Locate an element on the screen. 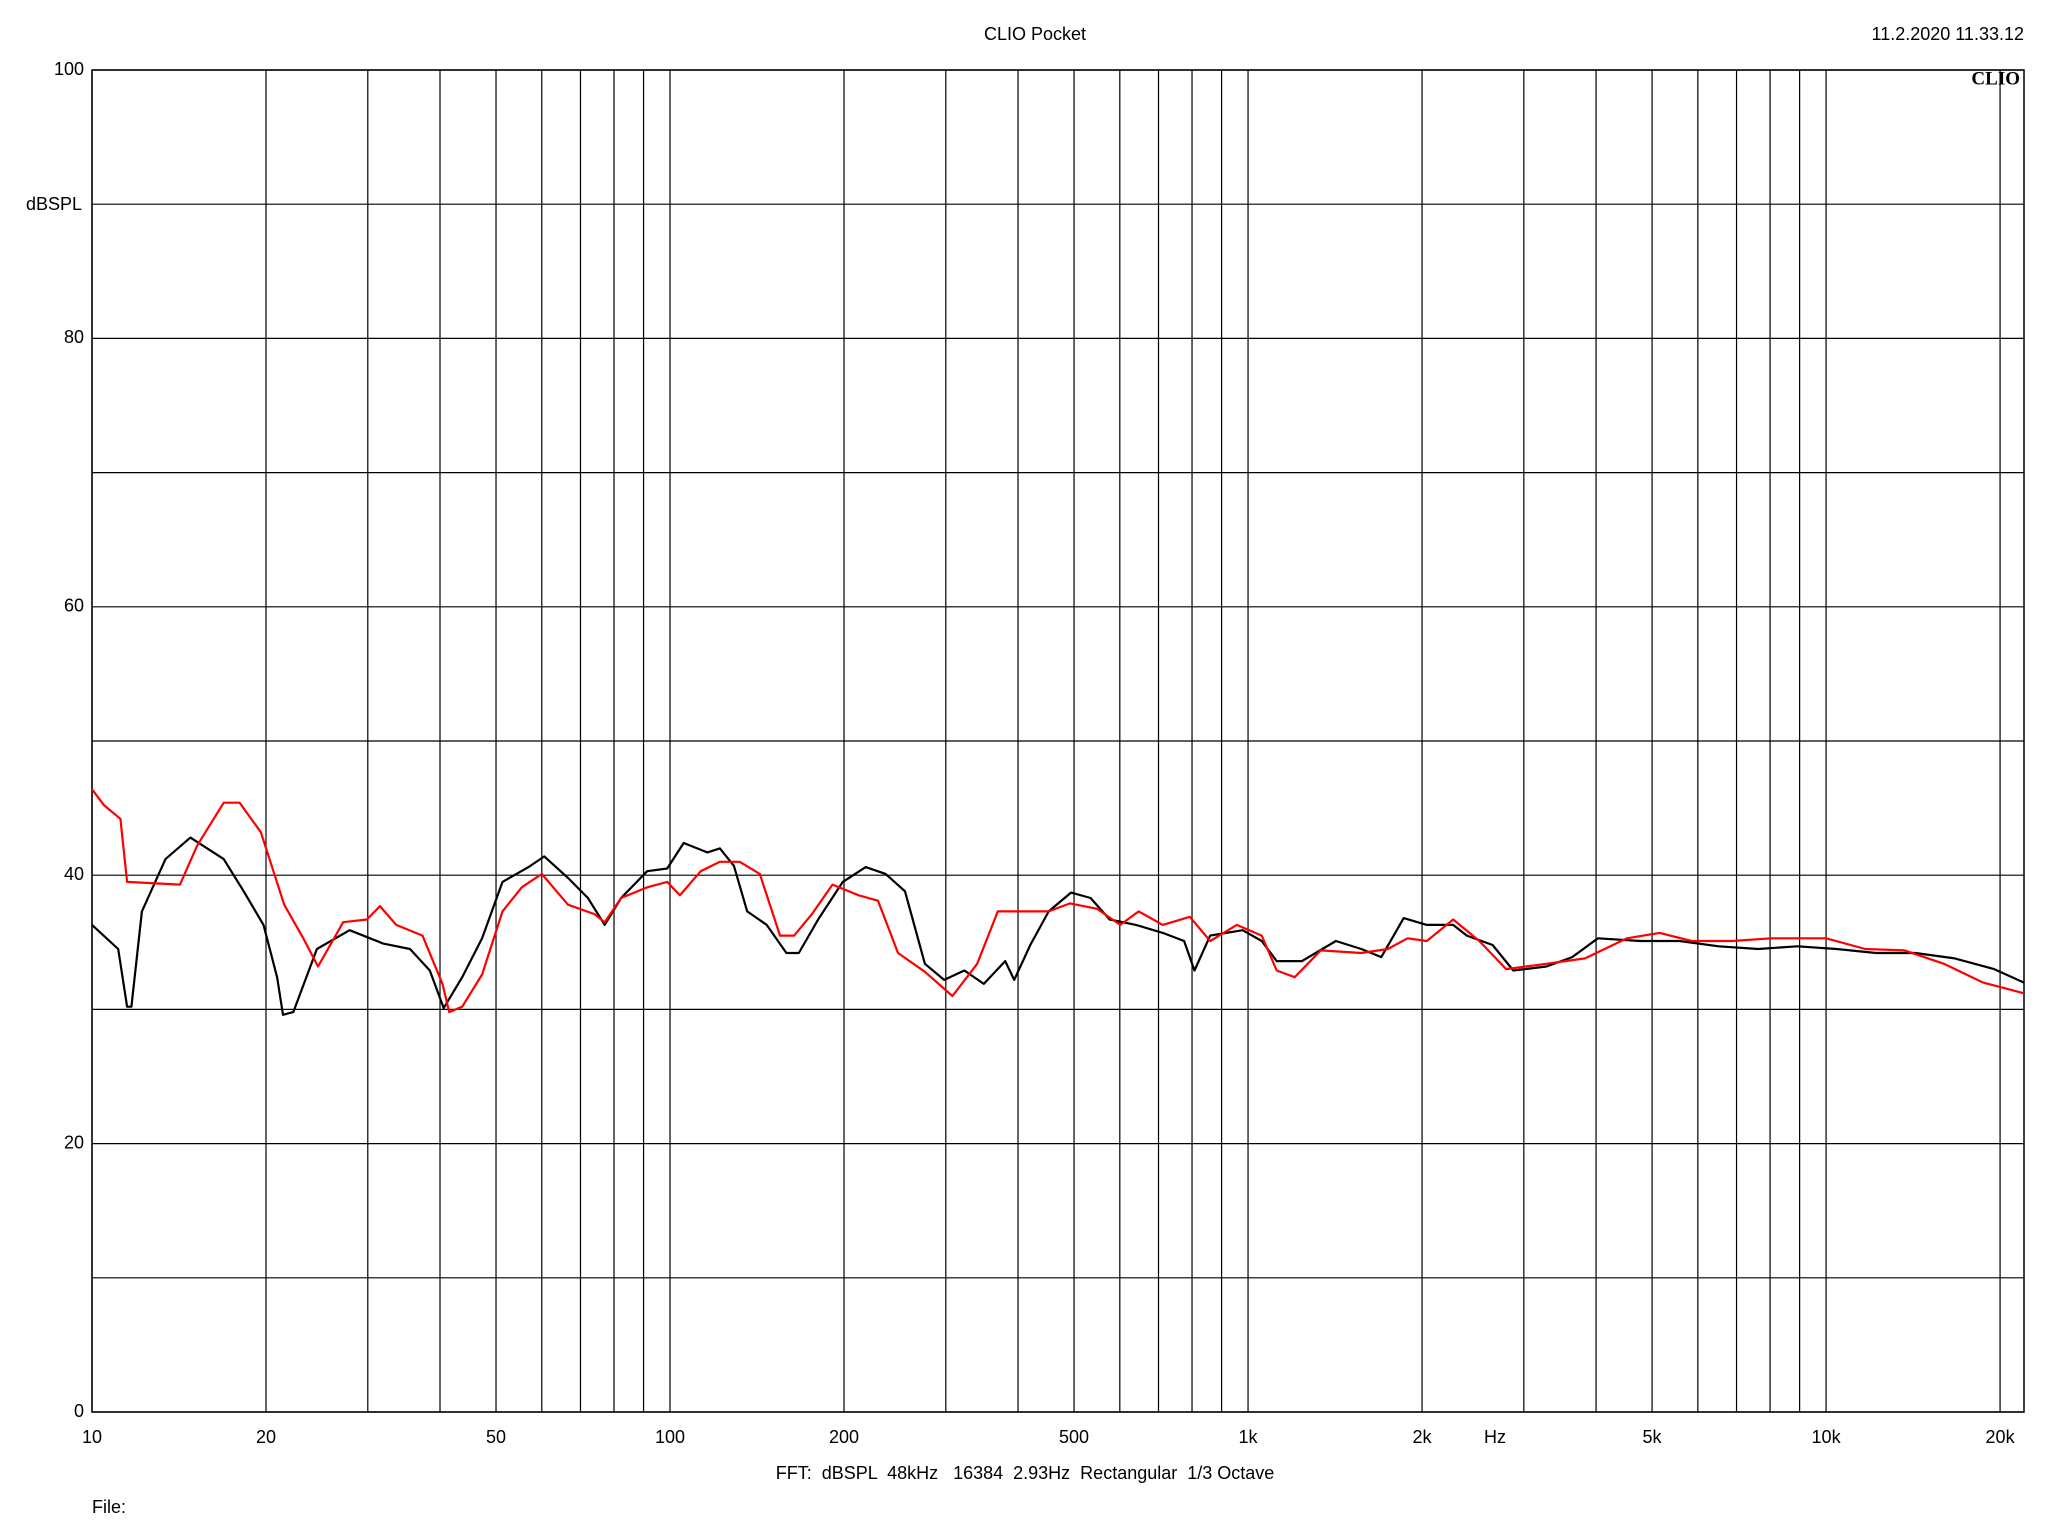 This screenshot has width=2048, height=1536. x-tick-label: 500 is located at coordinates (1074, 1437).